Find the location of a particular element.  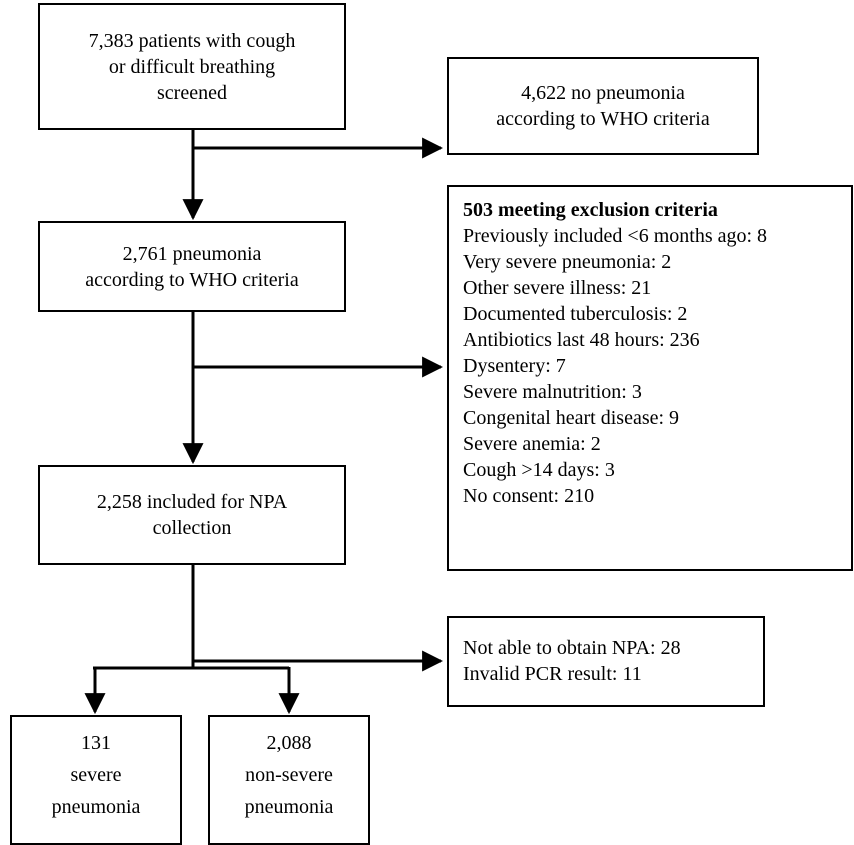

severe-box: 131 severe pneumonia is located at coordinates (96, 780).